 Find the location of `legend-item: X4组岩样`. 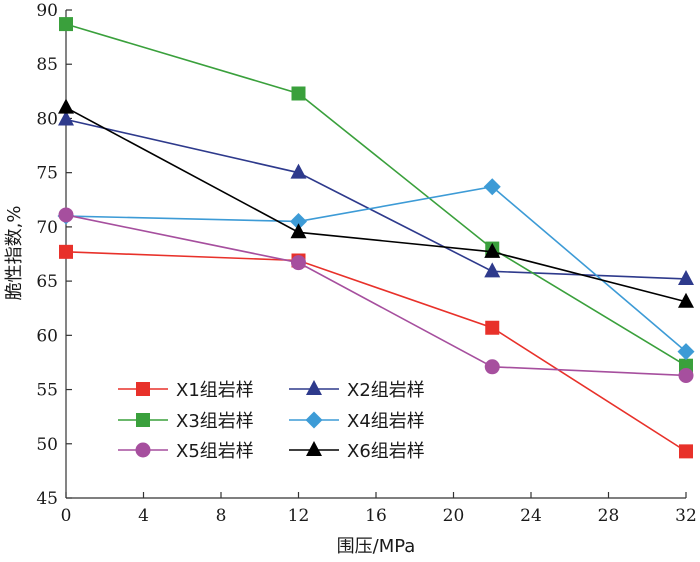

legend-item: X4组岩样 is located at coordinates (357, 421).